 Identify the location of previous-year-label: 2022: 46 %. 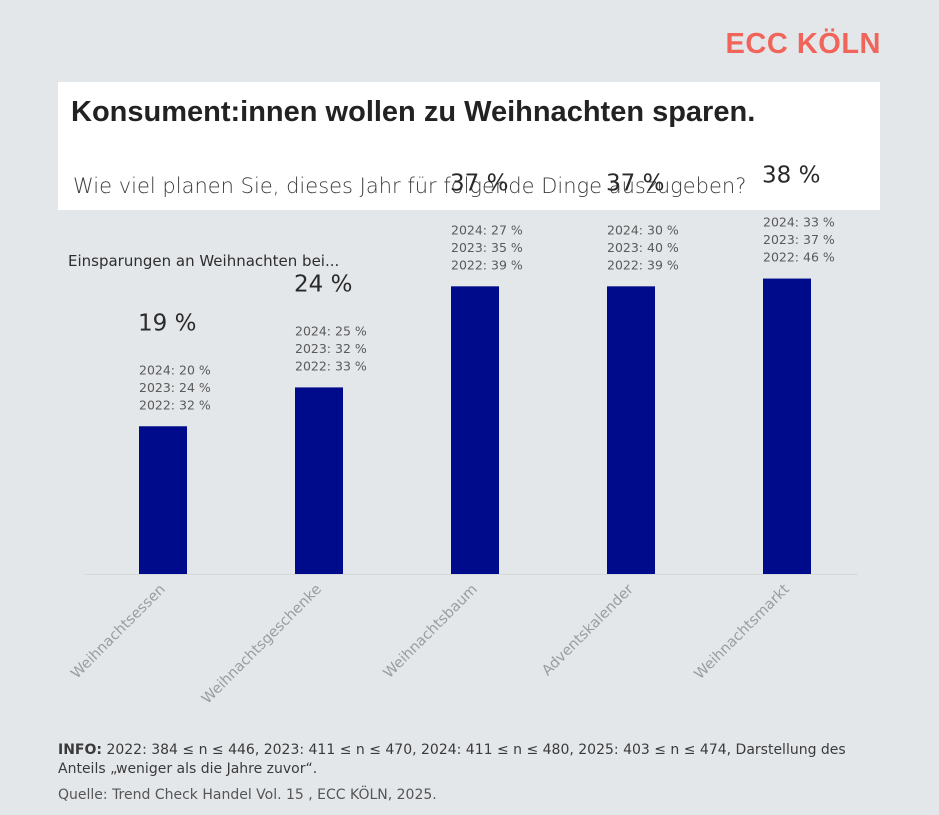
(799, 257).